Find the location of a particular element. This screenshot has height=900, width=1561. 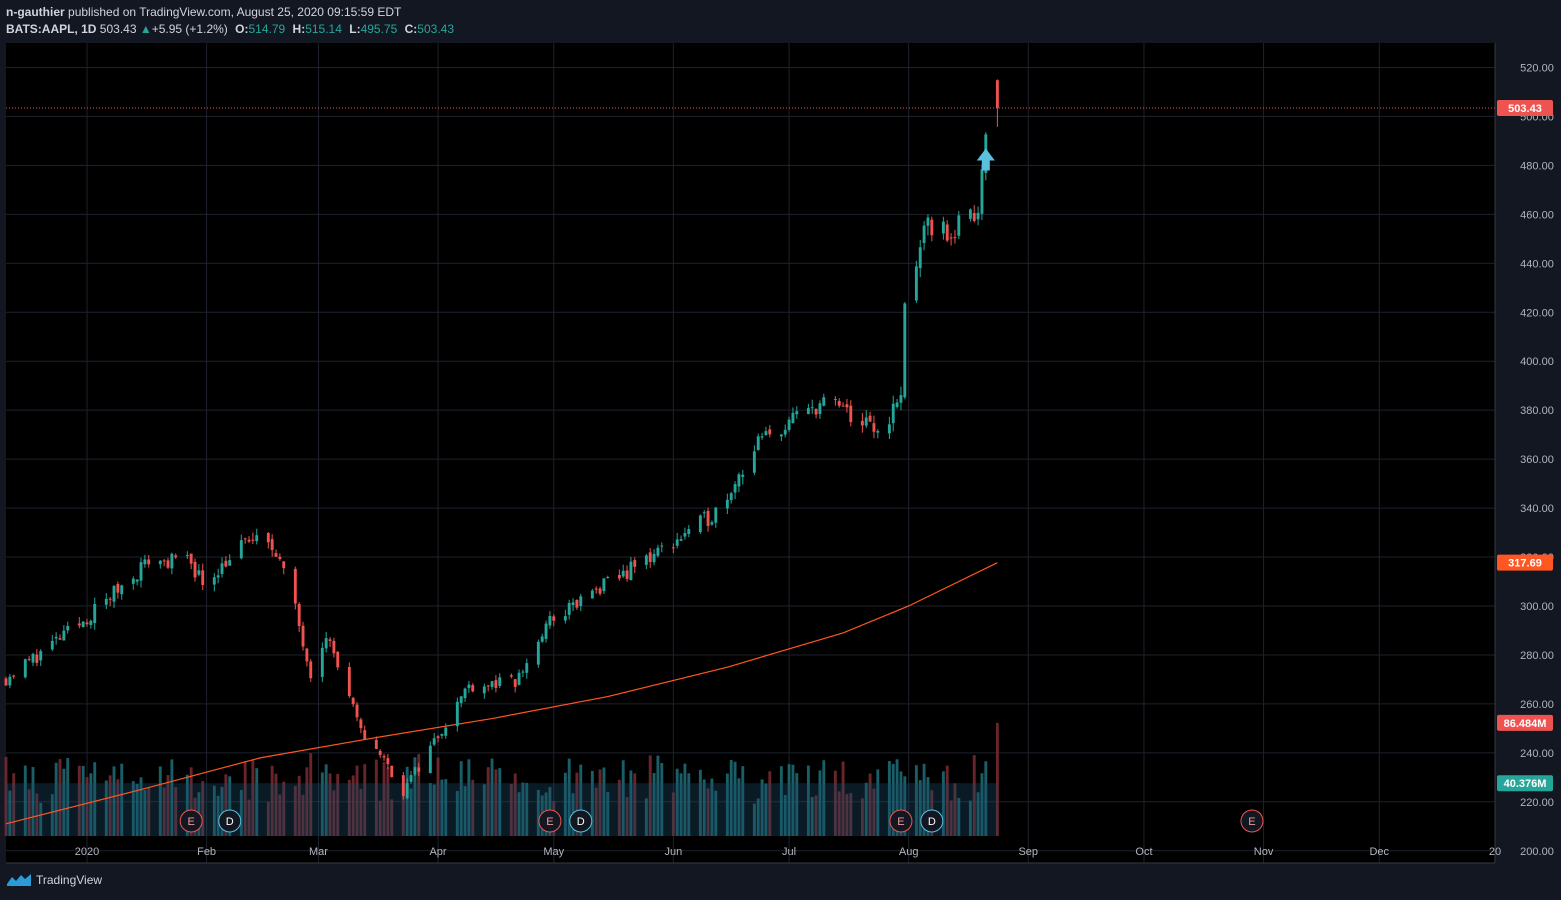

up-arrow-icon is located at coordinates (985, 159).